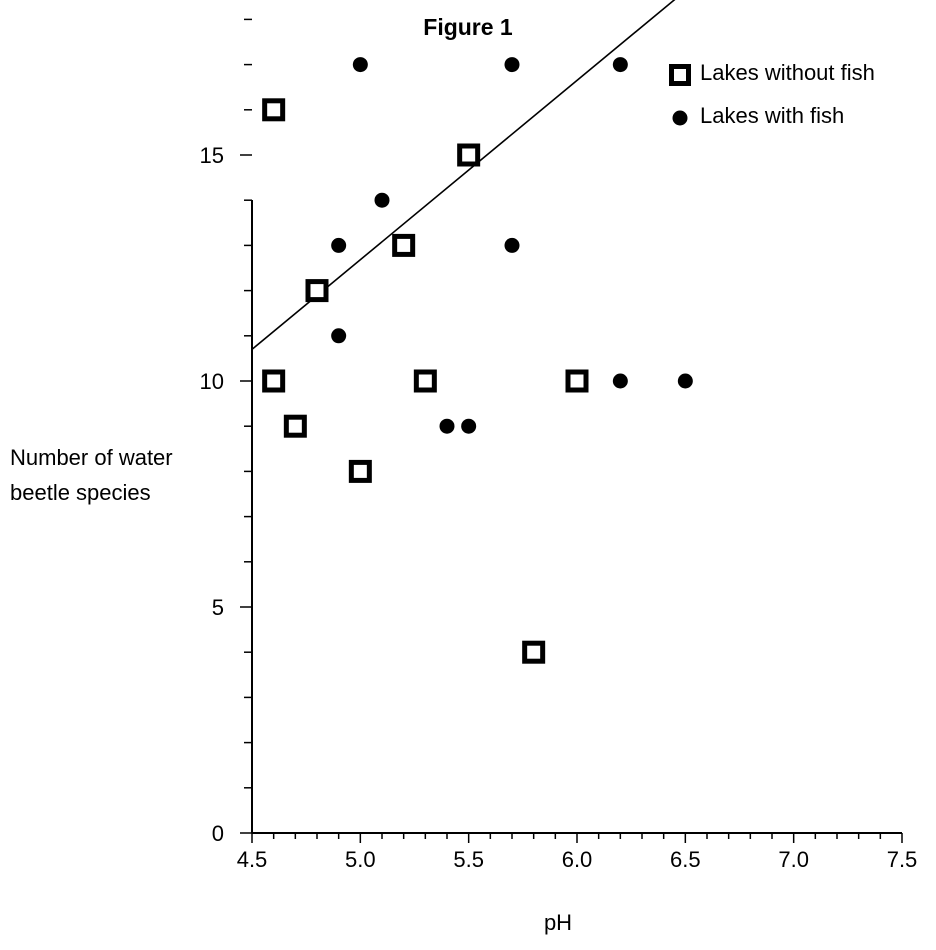 This screenshot has width=936, height=950. I want to click on x-axis-label: pH, so click(558, 922).